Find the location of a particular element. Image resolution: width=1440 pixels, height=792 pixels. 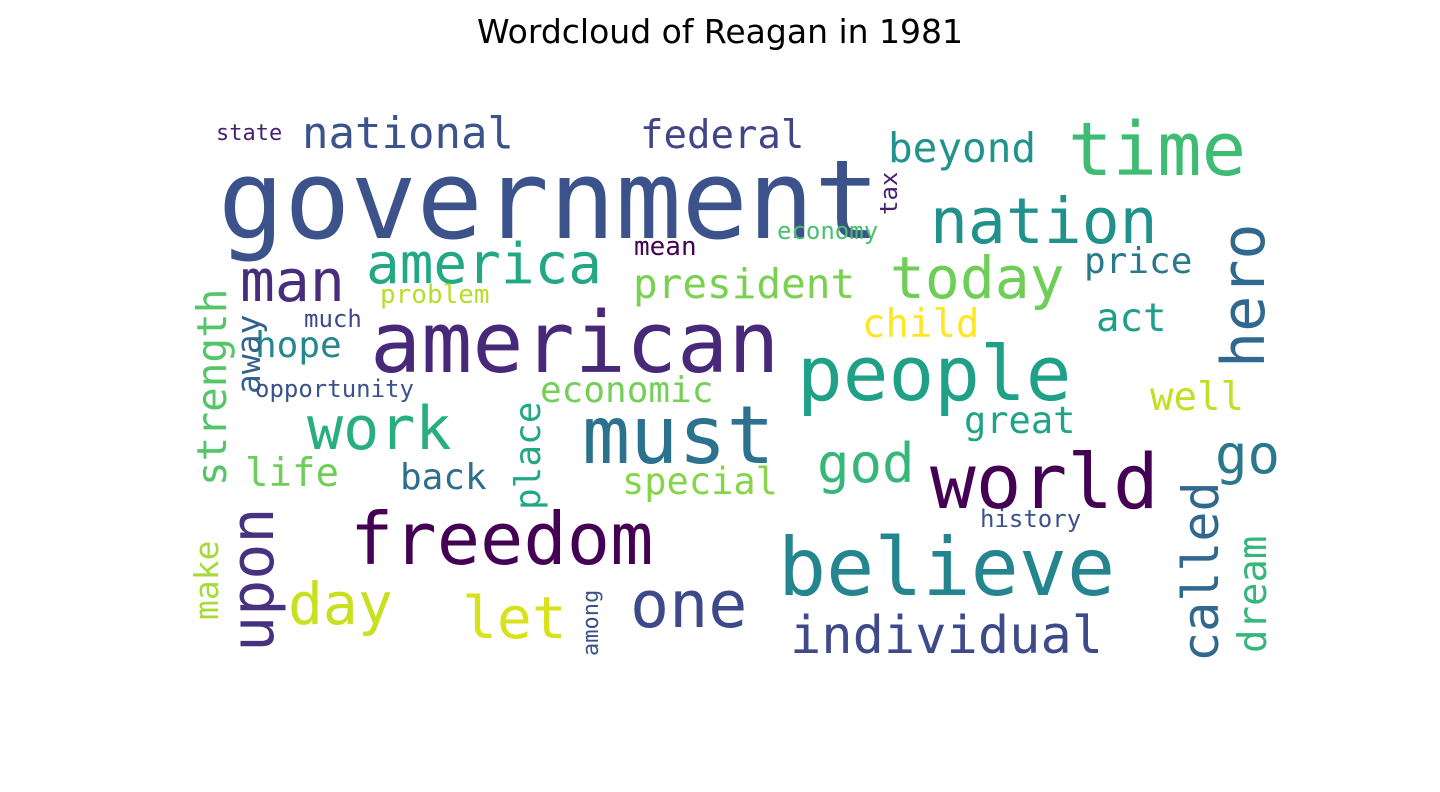

word-state: state is located at coordinates (249, 133).